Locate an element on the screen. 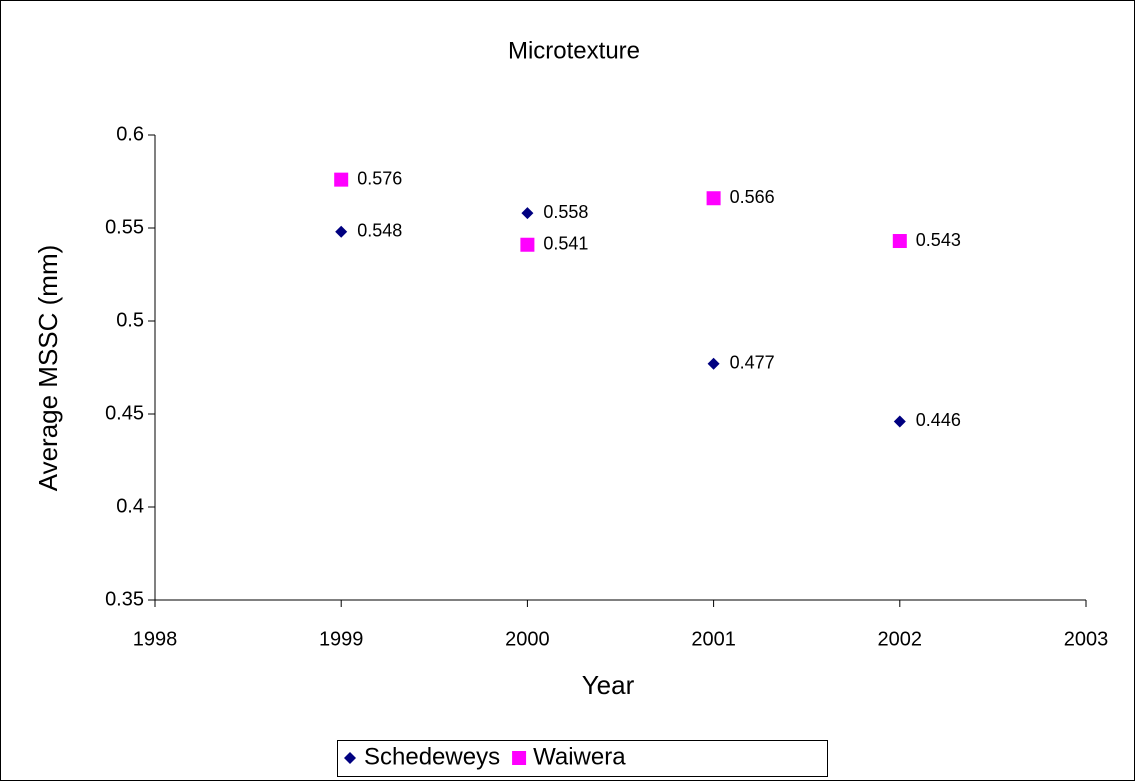  data-label: 0.477 is located at coordinates (752, 363).